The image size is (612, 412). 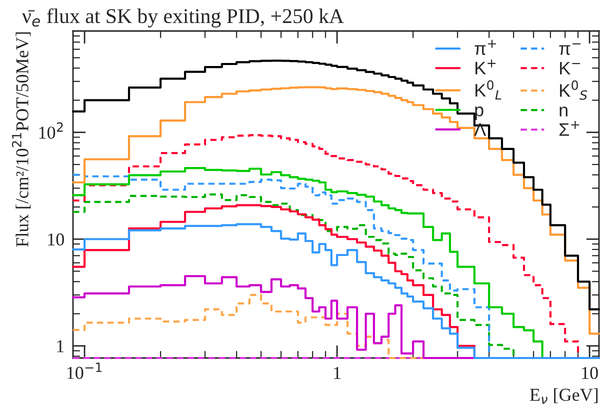 What do you see at coordinates (479, 113) in the screenshot?
I see `legend-label: p` at bounding box center [479, 113].